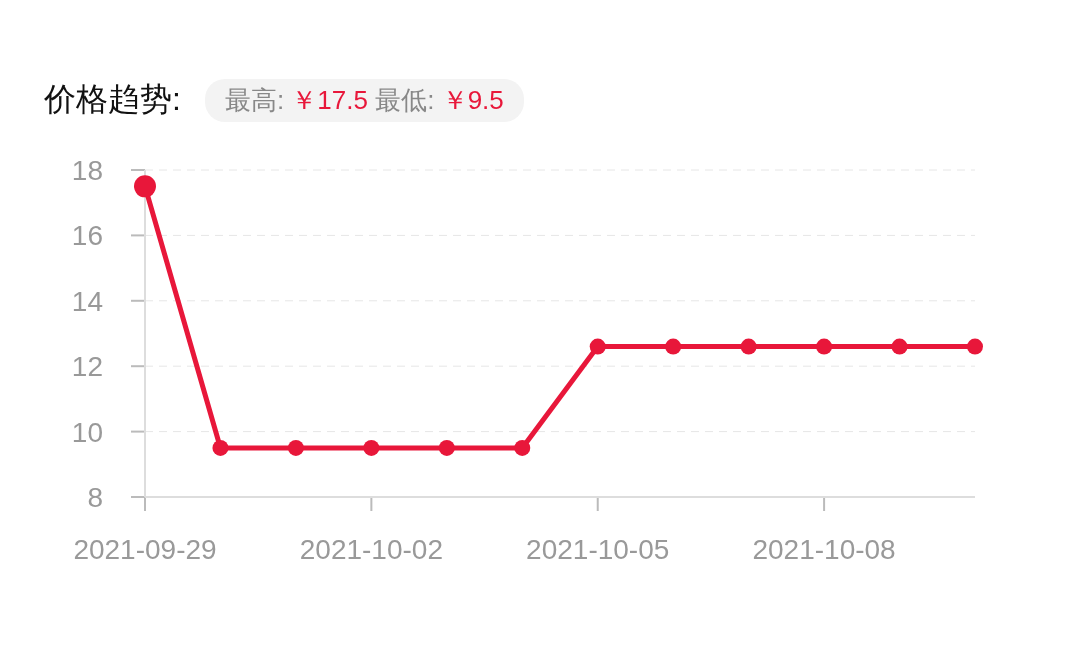 The width and height of the screenshot is (1080, 649). What do you see at coordinates (87, 236) in the screenshot?
I see `y-tick-label: 16` at bounding box center [87, 236].